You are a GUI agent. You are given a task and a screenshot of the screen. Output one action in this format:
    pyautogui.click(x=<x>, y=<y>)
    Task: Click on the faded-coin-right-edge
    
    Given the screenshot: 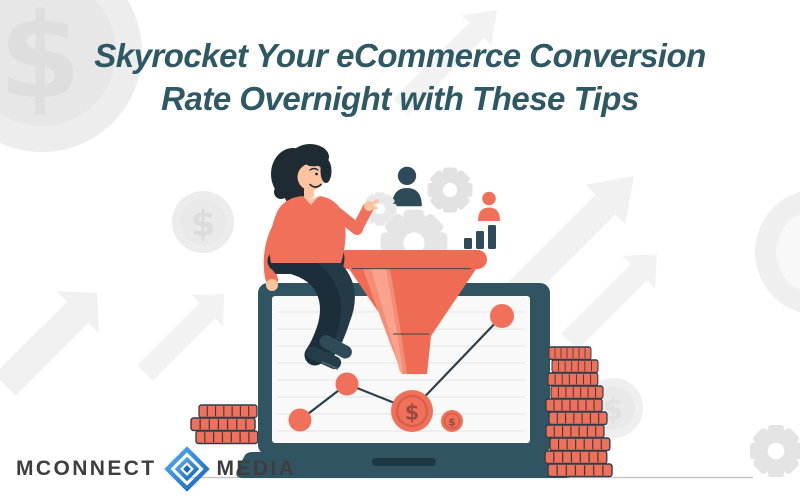 What is the action you would take?
    pyautogui.click(x=777, y=252)
    